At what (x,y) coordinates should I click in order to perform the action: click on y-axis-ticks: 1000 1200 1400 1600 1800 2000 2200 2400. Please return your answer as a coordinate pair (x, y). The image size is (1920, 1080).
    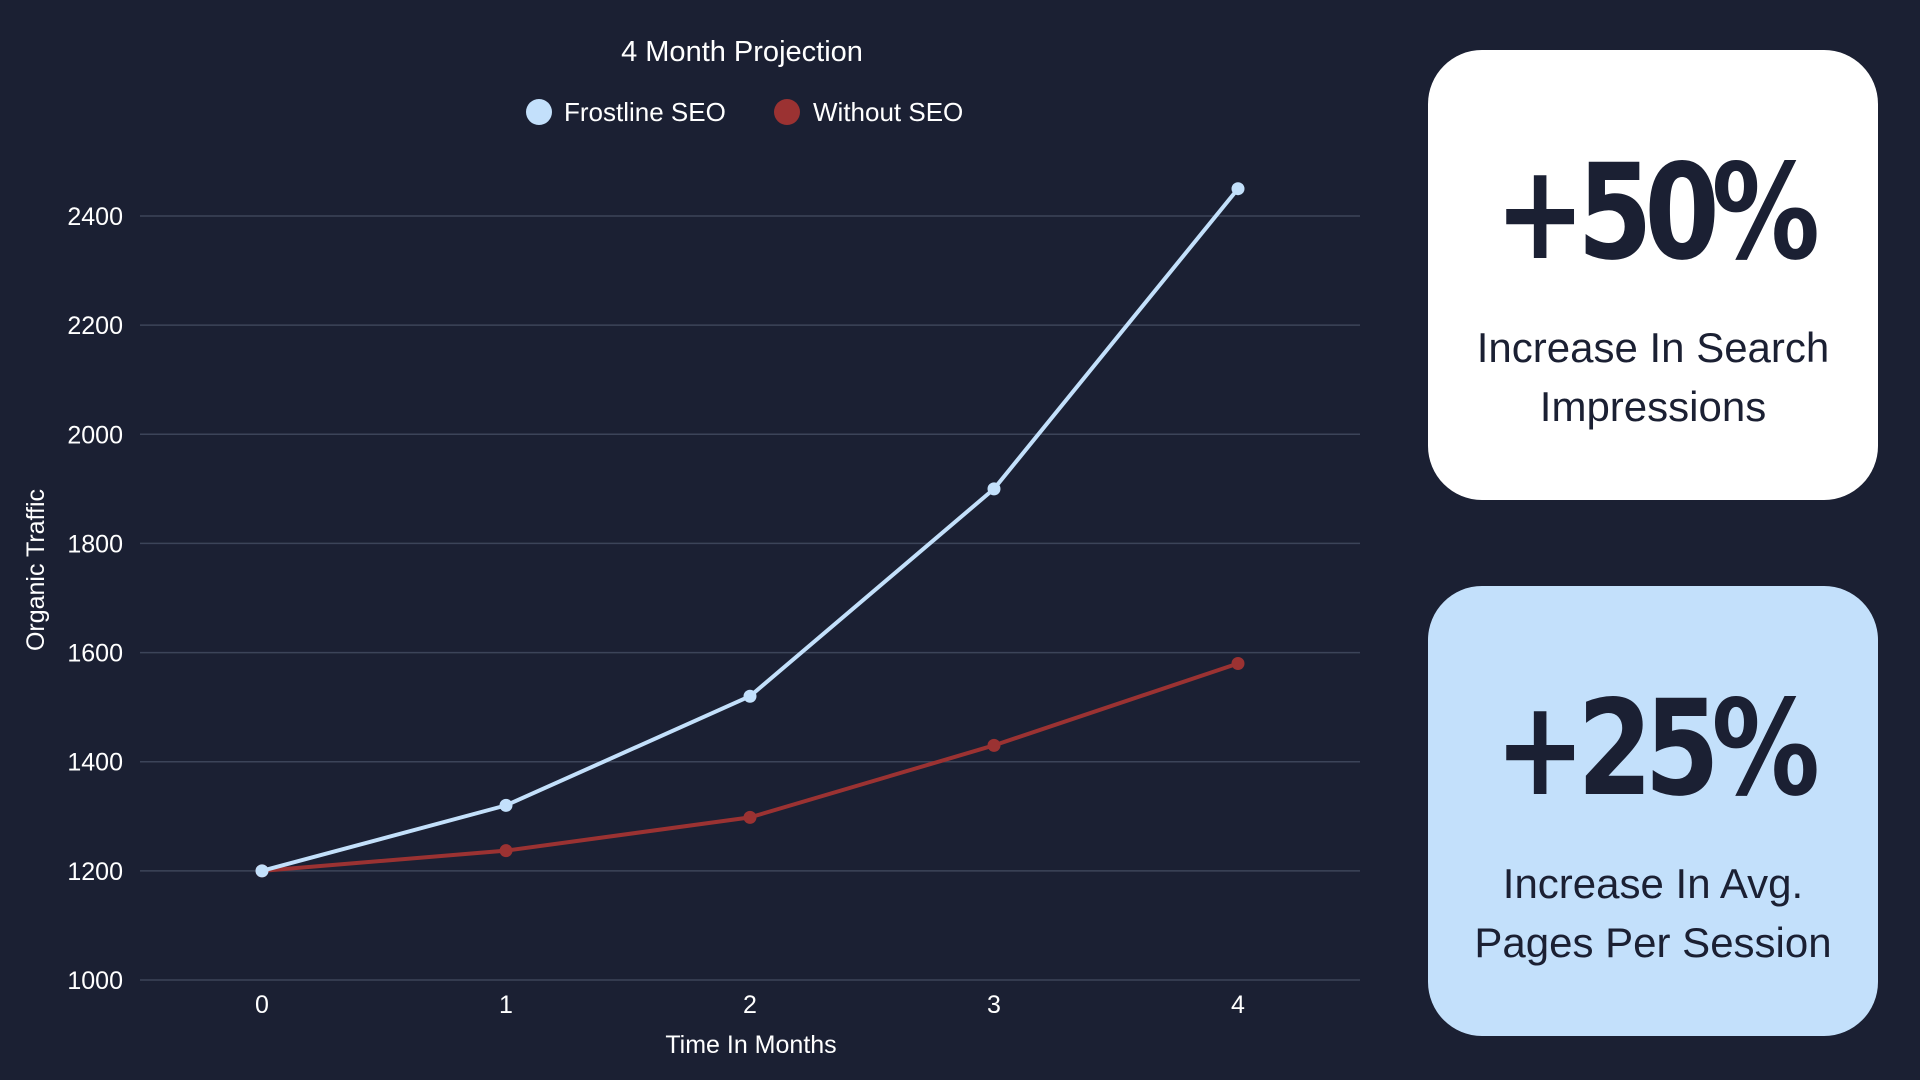
    Looking at the image, I should click on (95, 599).